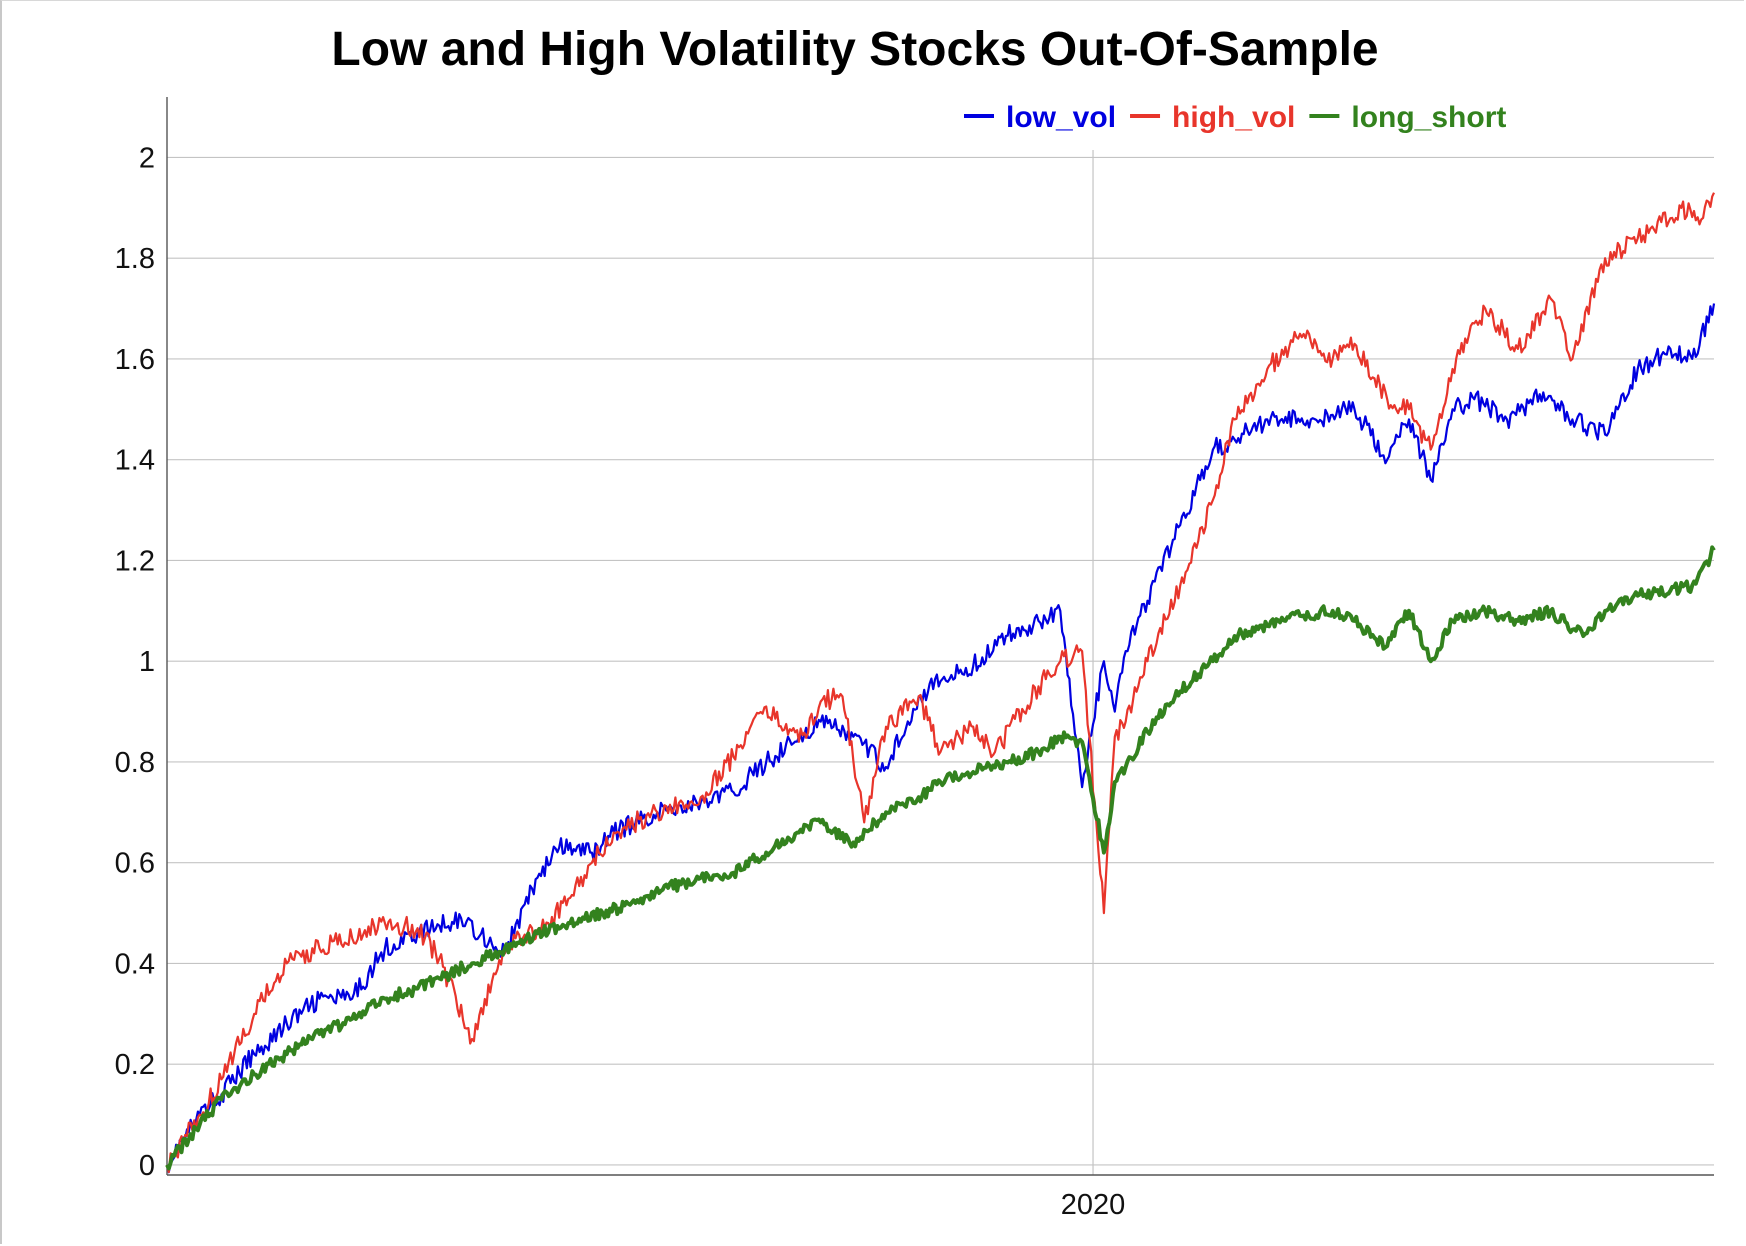  What do you see at coordinates (135, 763) in the screenshot?
I see `y-tick-label: 0.8` at bounding box center [135, 763].